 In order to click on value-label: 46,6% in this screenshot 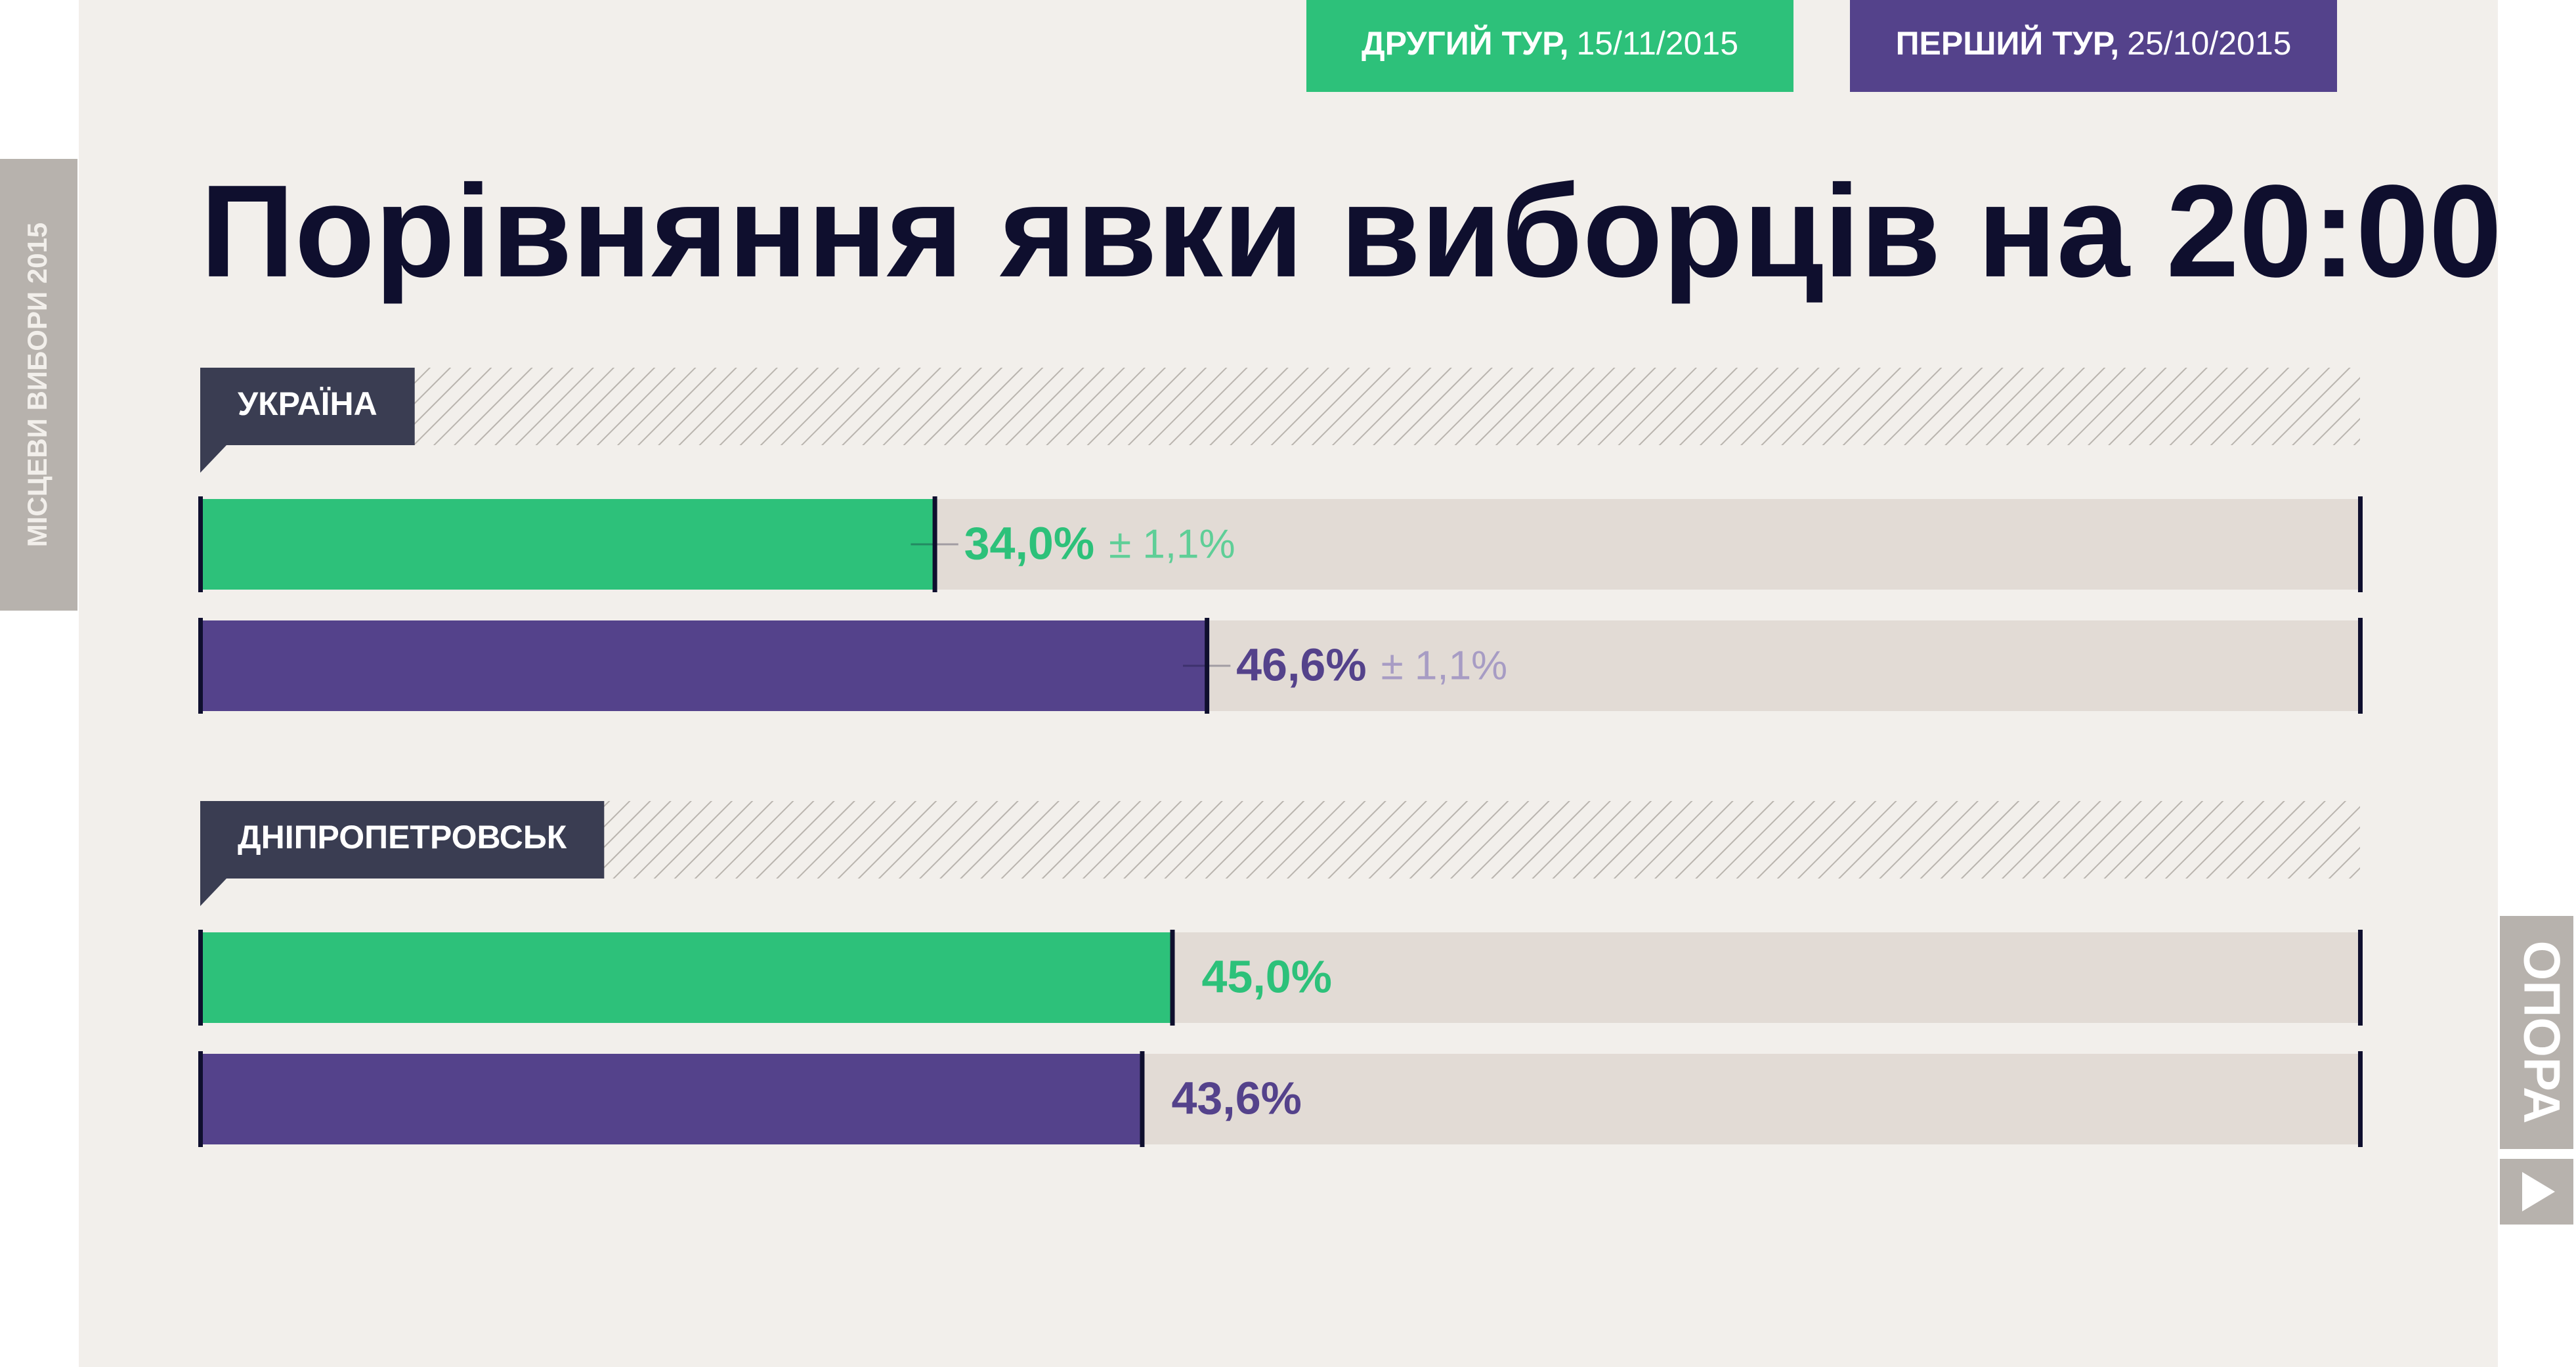, I will do `click(1301, 664)`.